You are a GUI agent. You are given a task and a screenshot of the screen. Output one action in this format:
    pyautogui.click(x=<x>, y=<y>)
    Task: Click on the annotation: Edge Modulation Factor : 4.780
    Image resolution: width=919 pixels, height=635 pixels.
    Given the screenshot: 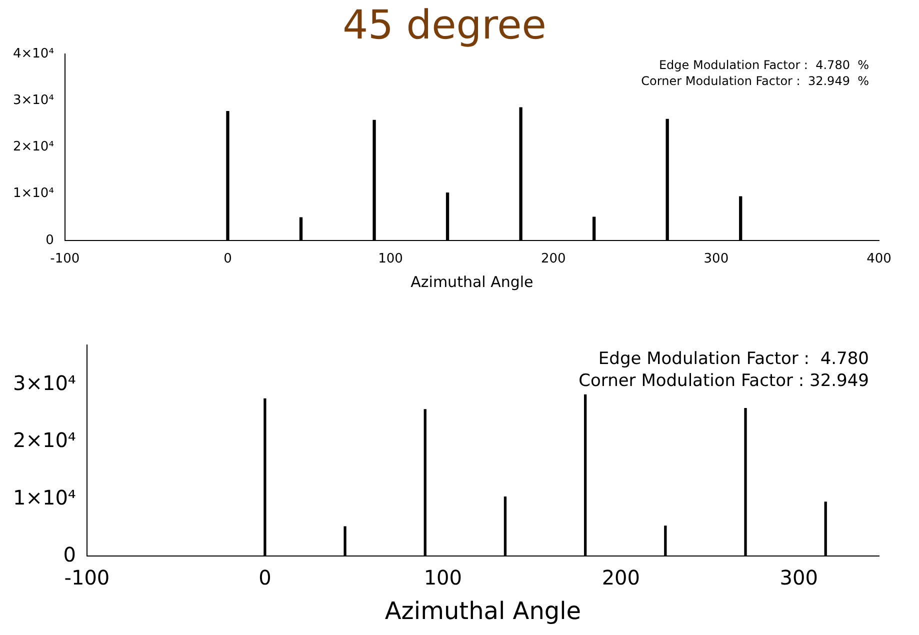 What is the action you would take?
    pyautogui.click(x=733, y=358)
    